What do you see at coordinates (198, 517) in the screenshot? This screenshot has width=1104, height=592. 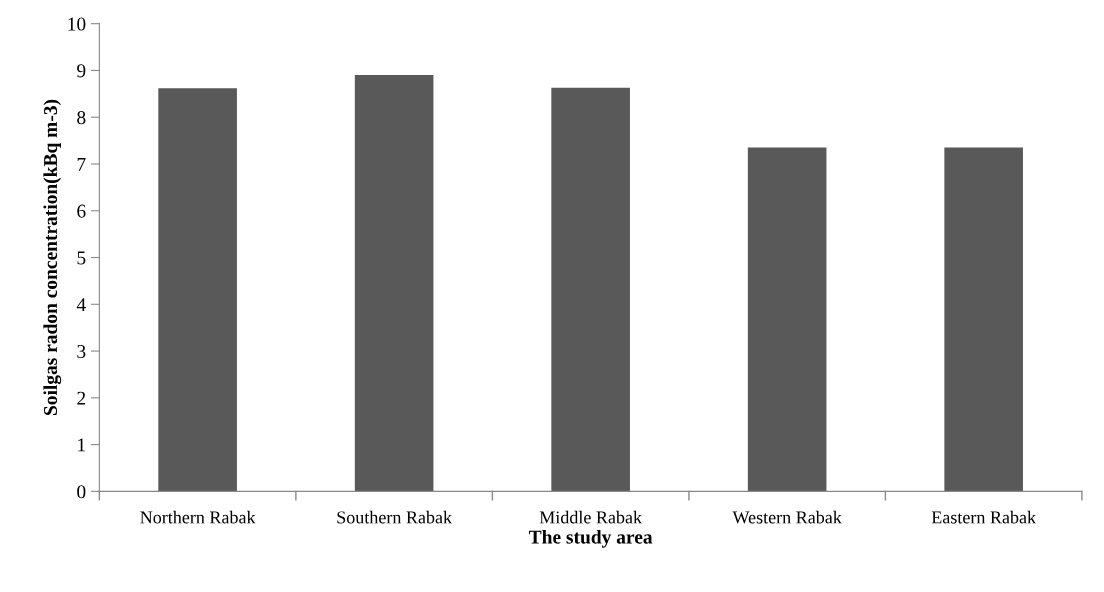 I see `x-tick-label: Northern Rabak` at bounding box center [198, 517].